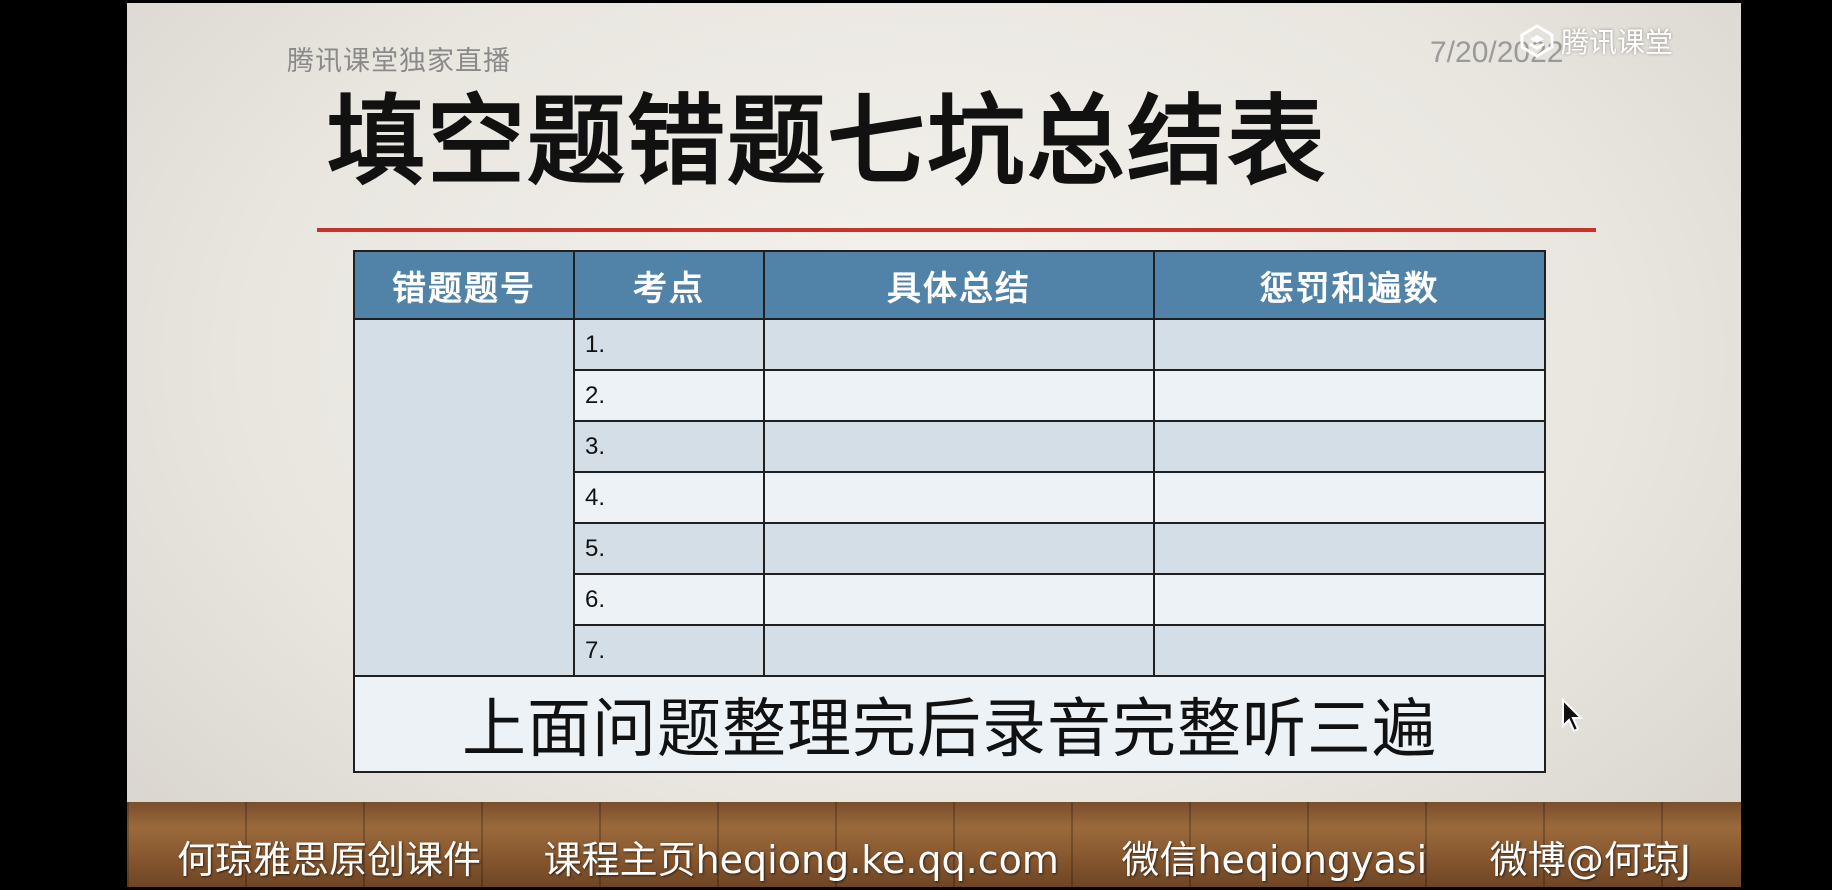 The image size is (1832, 890). I want to click on row-number: 6., so click(669, 599).